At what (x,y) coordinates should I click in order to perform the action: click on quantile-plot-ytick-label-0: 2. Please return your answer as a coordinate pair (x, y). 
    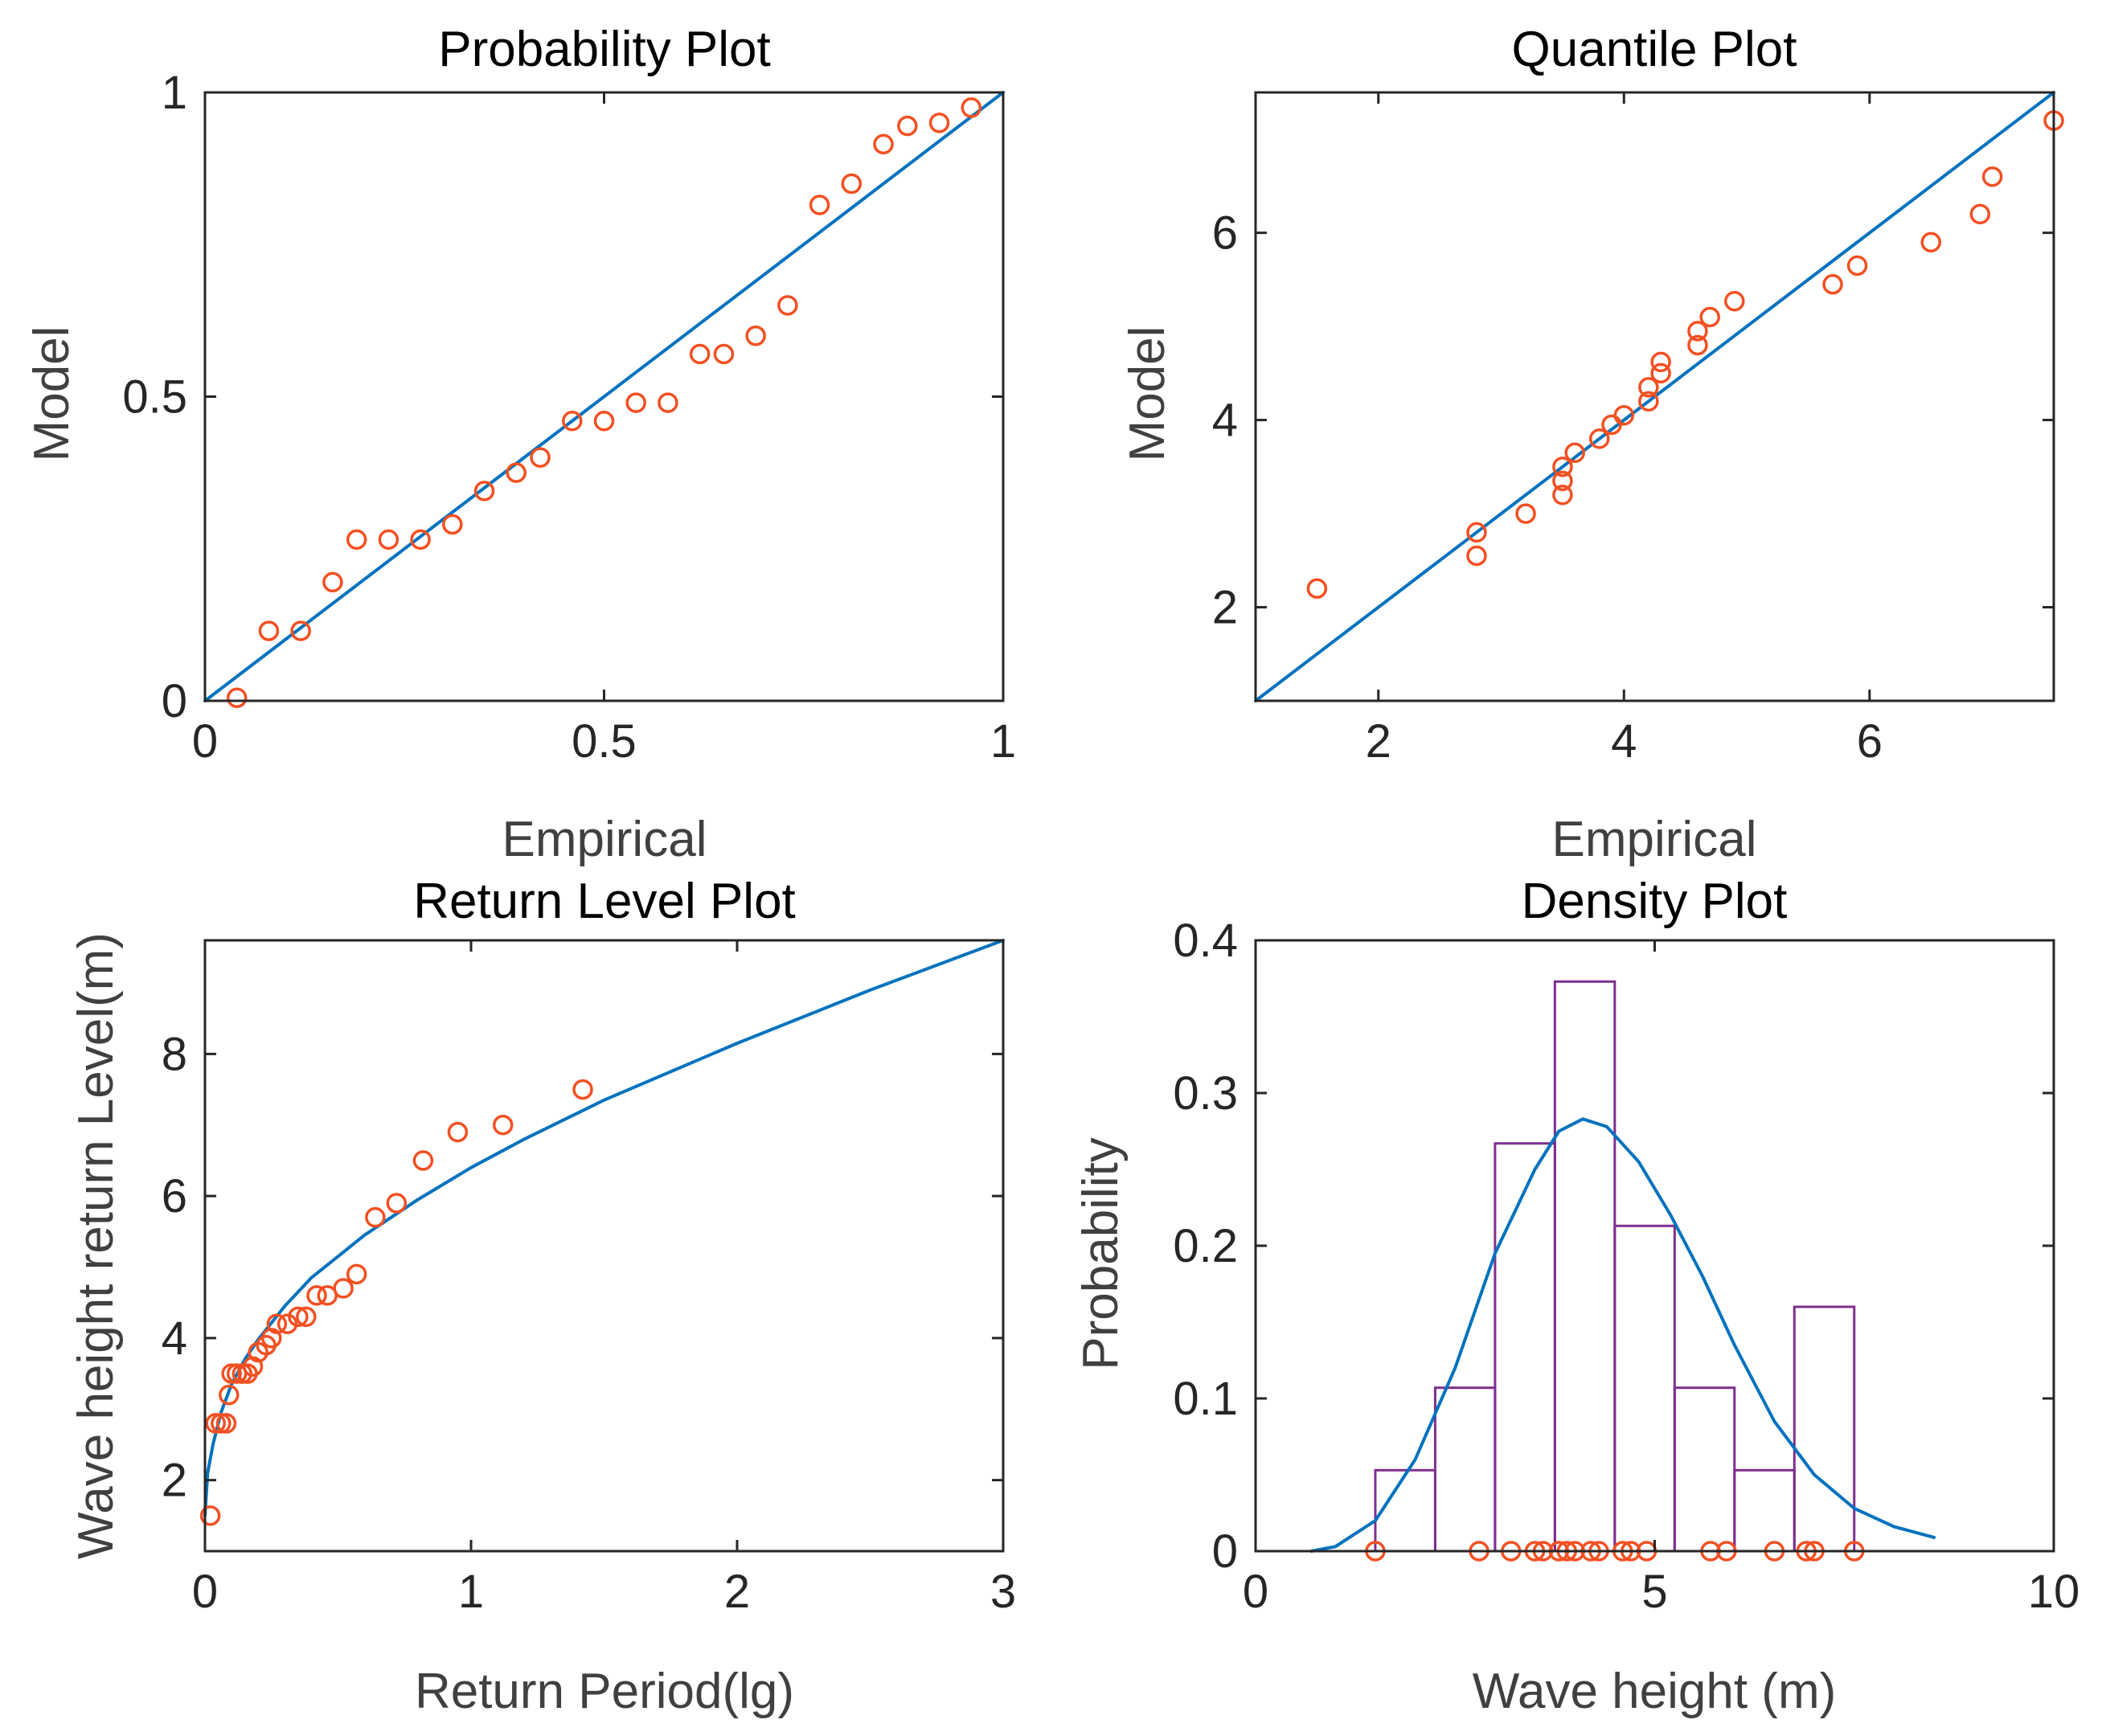
    Looking at the image, I should click on (1225, 608).